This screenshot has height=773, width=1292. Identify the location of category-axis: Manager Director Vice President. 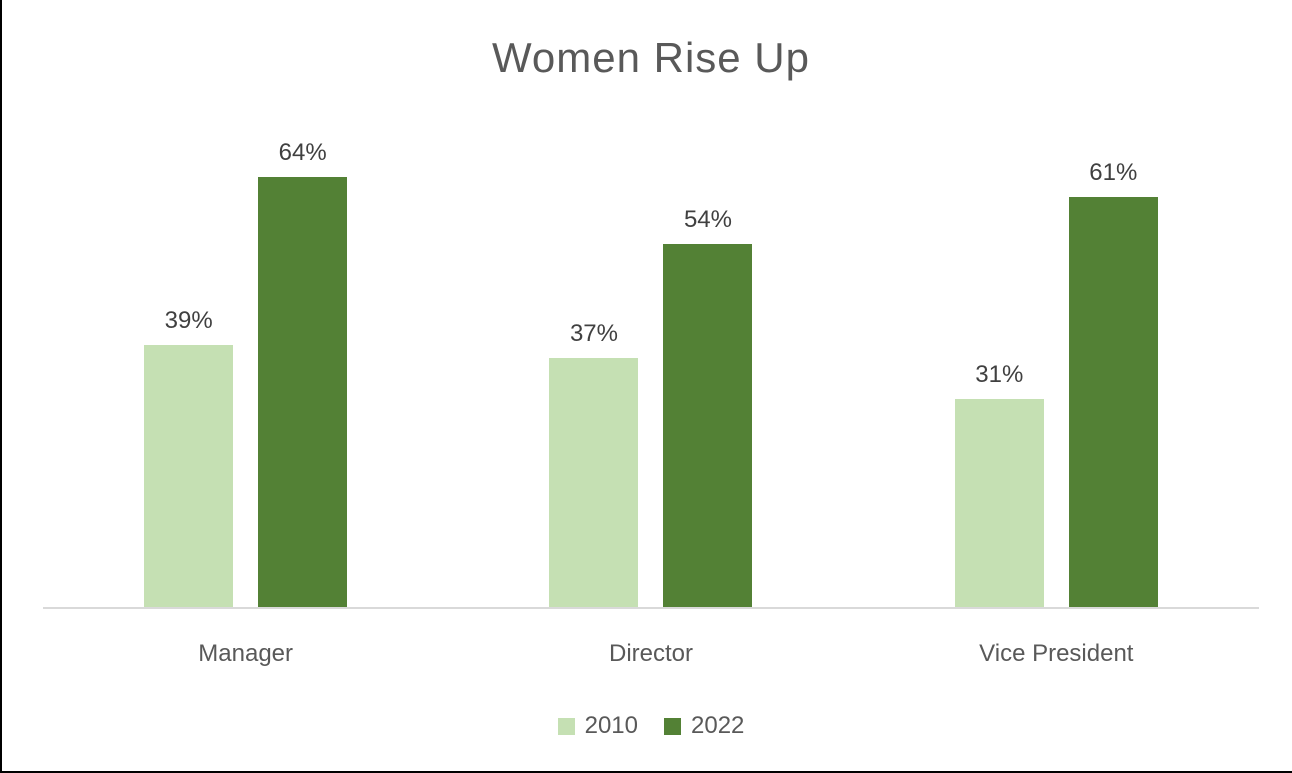
(651, 654).